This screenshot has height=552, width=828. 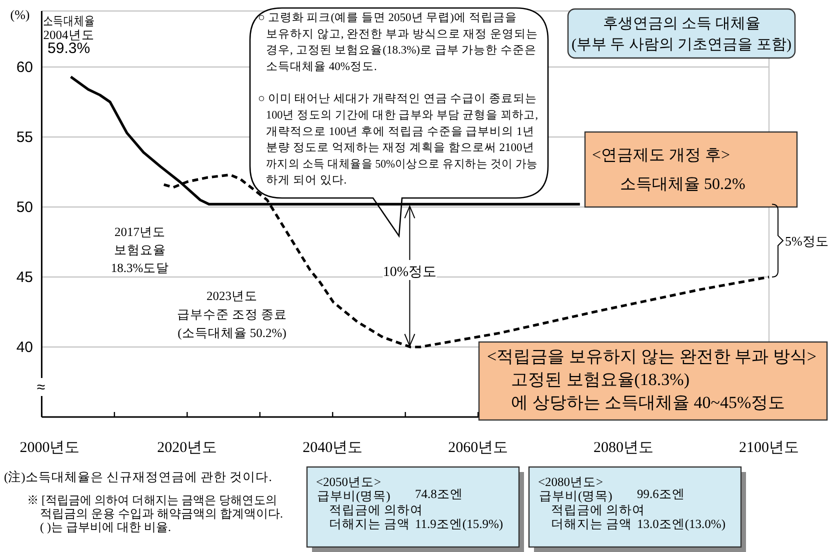 What do you see at coordinates (769, 448) in the screenshot?
I see `x-tick-label: 2100년도` at bounding box center [769, 448].